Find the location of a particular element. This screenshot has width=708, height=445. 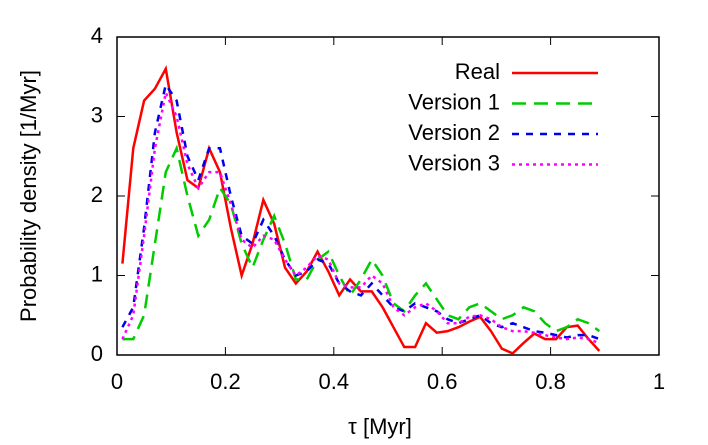

x-axis-label: τ [Myr] is located at coordinates (380, 426).